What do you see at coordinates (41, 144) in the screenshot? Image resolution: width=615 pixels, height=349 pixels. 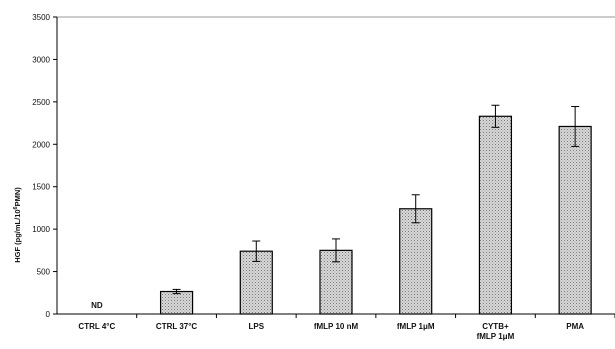 I see `y-tick-label: 2000` at bounding box center [41, 144].